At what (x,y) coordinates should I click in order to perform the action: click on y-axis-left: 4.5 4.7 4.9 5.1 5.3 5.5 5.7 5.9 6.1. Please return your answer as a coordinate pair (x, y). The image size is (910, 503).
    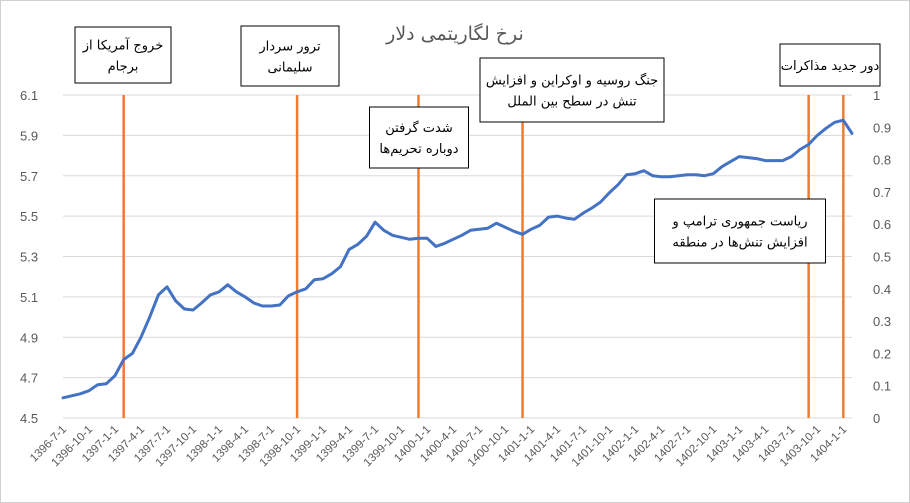
    Looking at the image, I should click on (29, 257).